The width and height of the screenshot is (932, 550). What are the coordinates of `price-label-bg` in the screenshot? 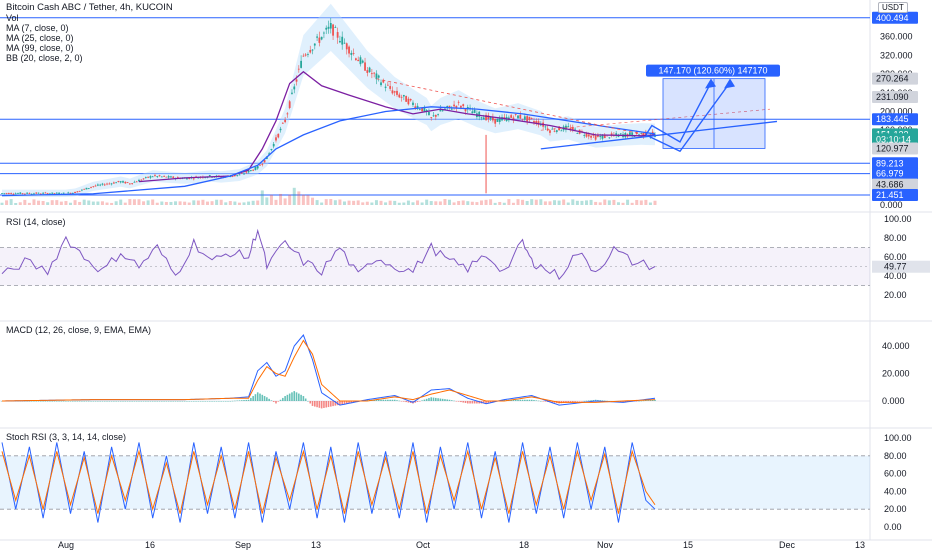 It's located at (895, 17).